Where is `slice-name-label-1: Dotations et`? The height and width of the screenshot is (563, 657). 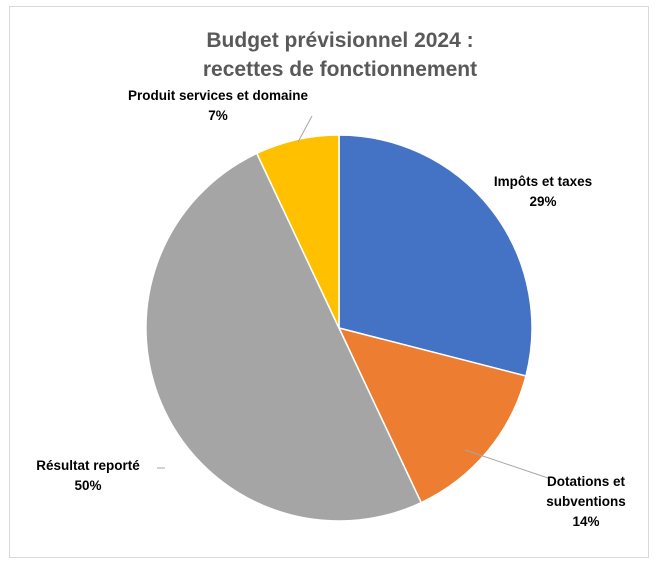
slice-name-label-1: Dotations et is located at coordinates (586, 481).